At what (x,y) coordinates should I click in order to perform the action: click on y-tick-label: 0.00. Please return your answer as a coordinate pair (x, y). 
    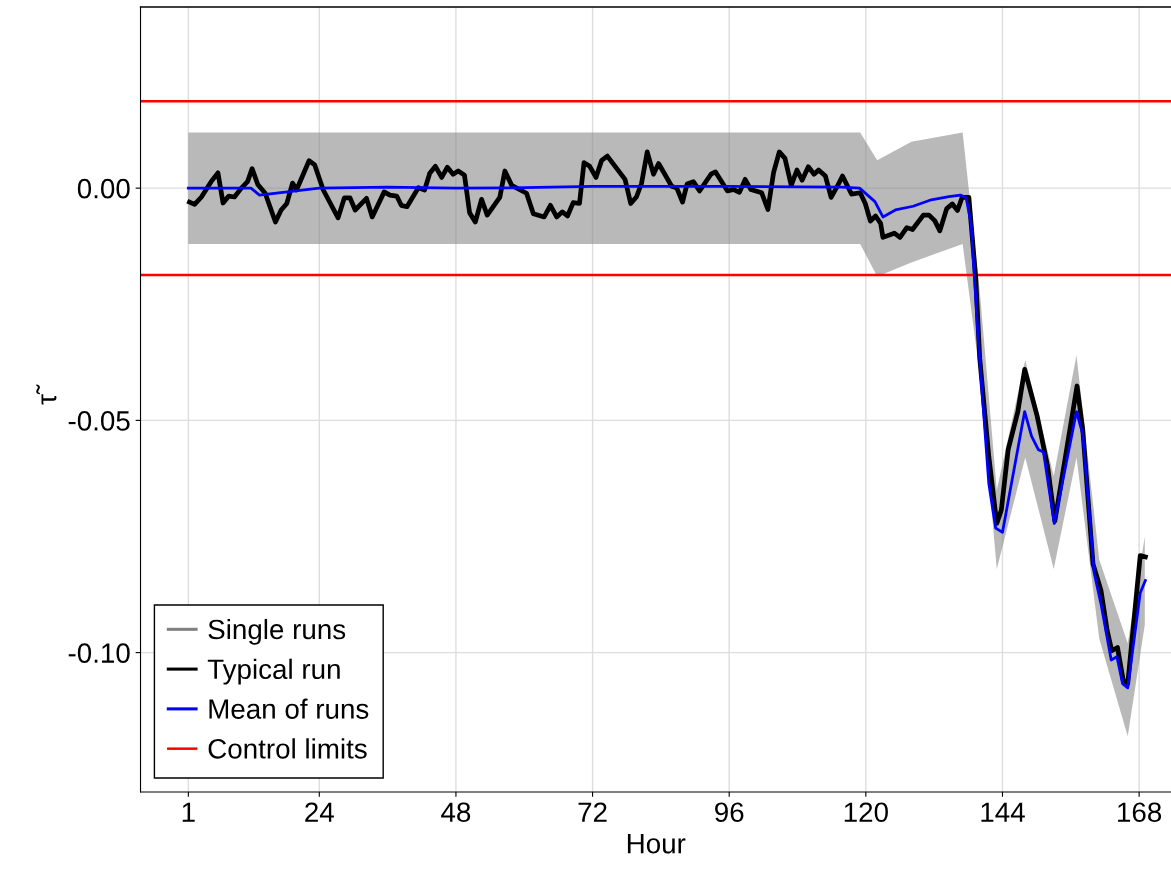
    Looking at the image, I should click on (103, 188).